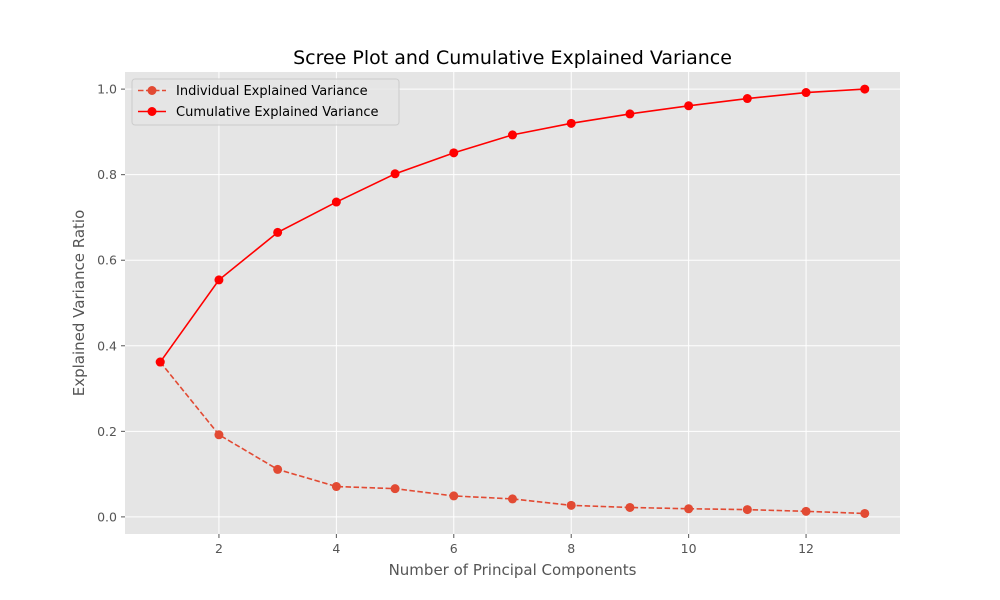 This screenshot has width=1000, height=600. Describe the element at coordinates (107, 345) in the screenshot. I see `y-tick-label: 0.4` at that location.